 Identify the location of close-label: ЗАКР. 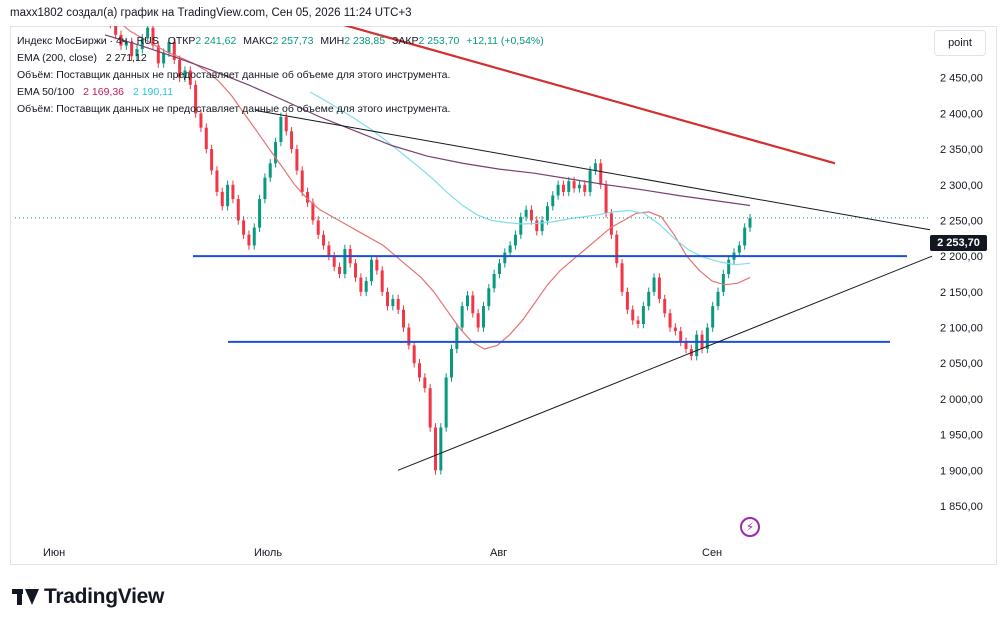
(405, 41).